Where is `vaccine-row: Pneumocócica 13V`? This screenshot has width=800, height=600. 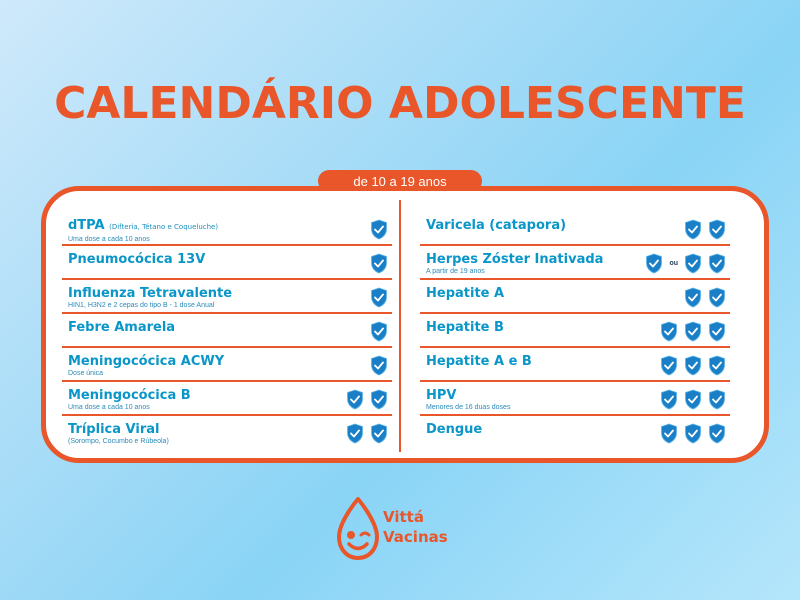
vaccine-row: Pneumocócica 13V is located at coordinates (227, 263).